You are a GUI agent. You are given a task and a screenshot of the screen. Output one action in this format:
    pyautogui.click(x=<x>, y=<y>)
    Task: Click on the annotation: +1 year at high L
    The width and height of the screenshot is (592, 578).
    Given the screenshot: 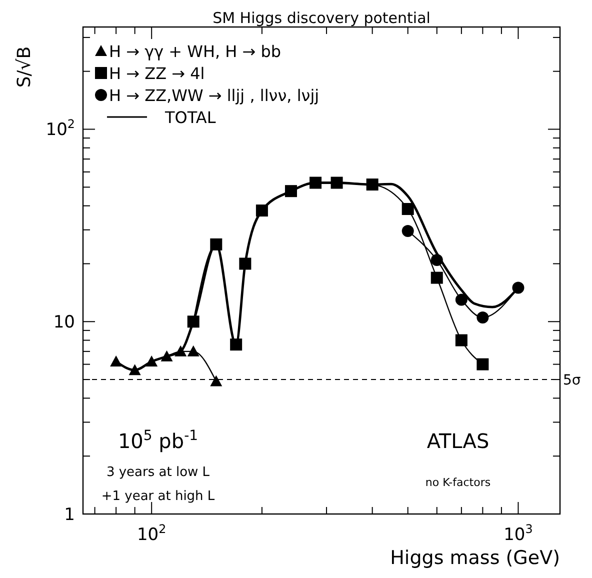 What is the action you would take?
    pyautogui.click(x=158, y=496)
    